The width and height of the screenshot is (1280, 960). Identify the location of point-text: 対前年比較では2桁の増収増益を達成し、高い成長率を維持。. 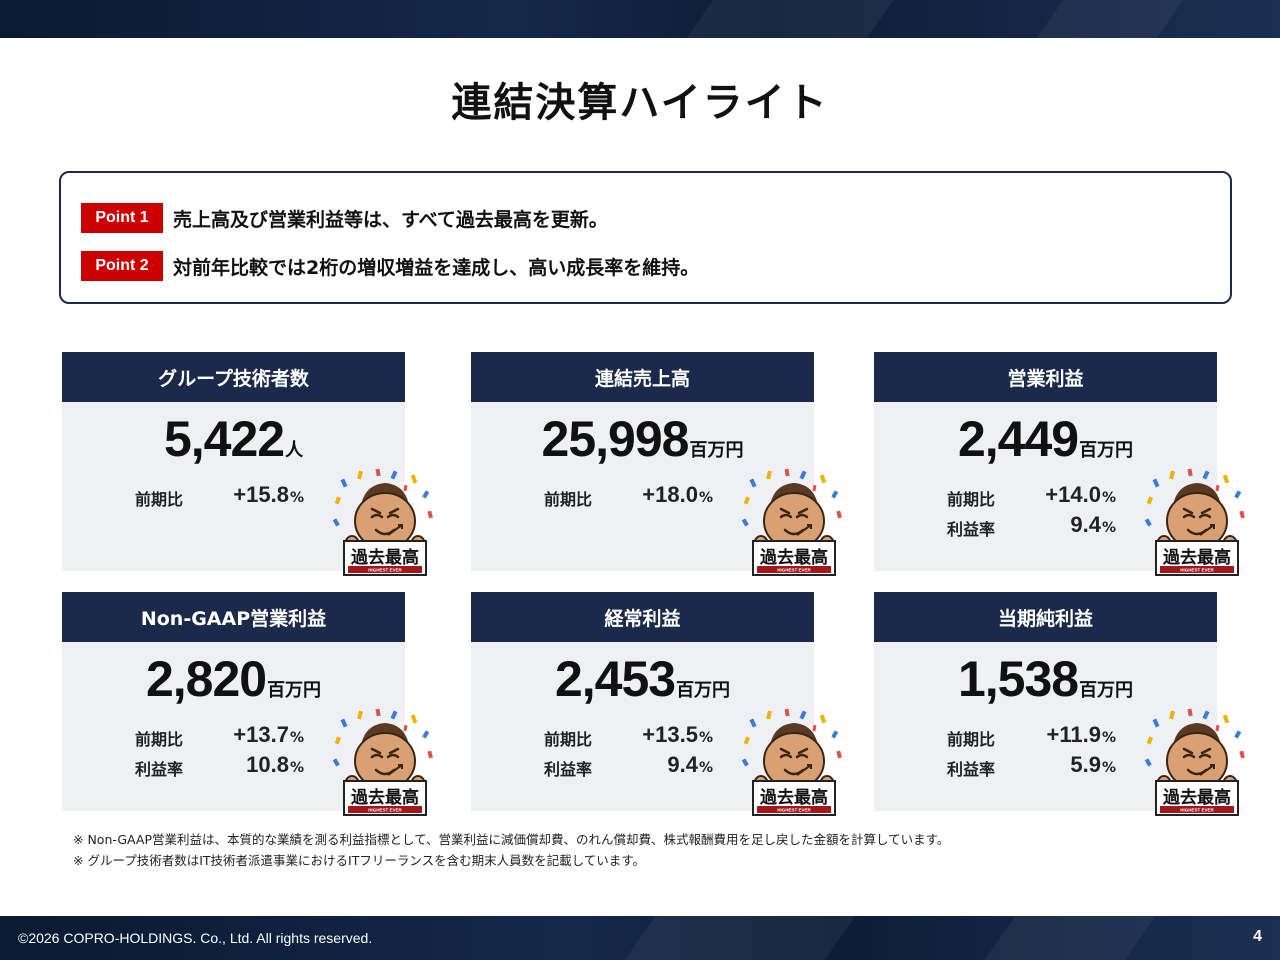
(436, 267).